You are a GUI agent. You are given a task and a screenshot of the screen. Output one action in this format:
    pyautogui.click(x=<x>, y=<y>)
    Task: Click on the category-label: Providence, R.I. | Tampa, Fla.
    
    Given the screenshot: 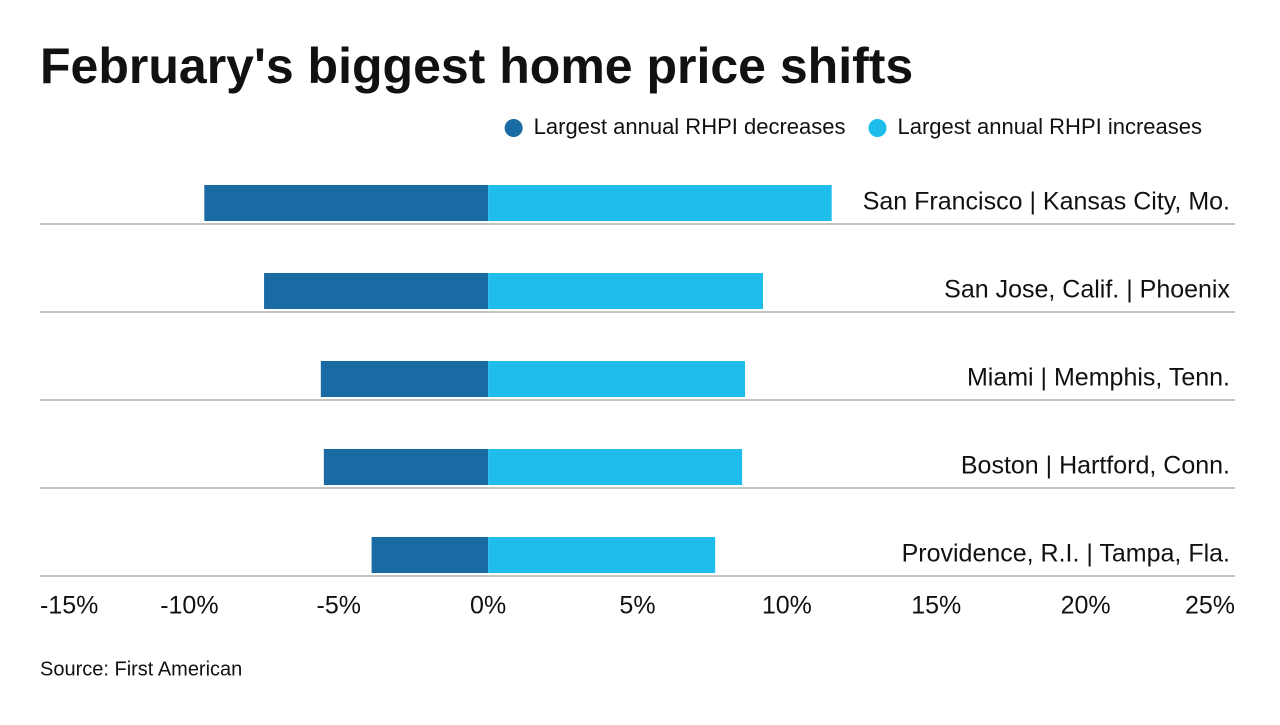 What is the action you would take?
    pyautogui.click(x=1066, y=554)
    